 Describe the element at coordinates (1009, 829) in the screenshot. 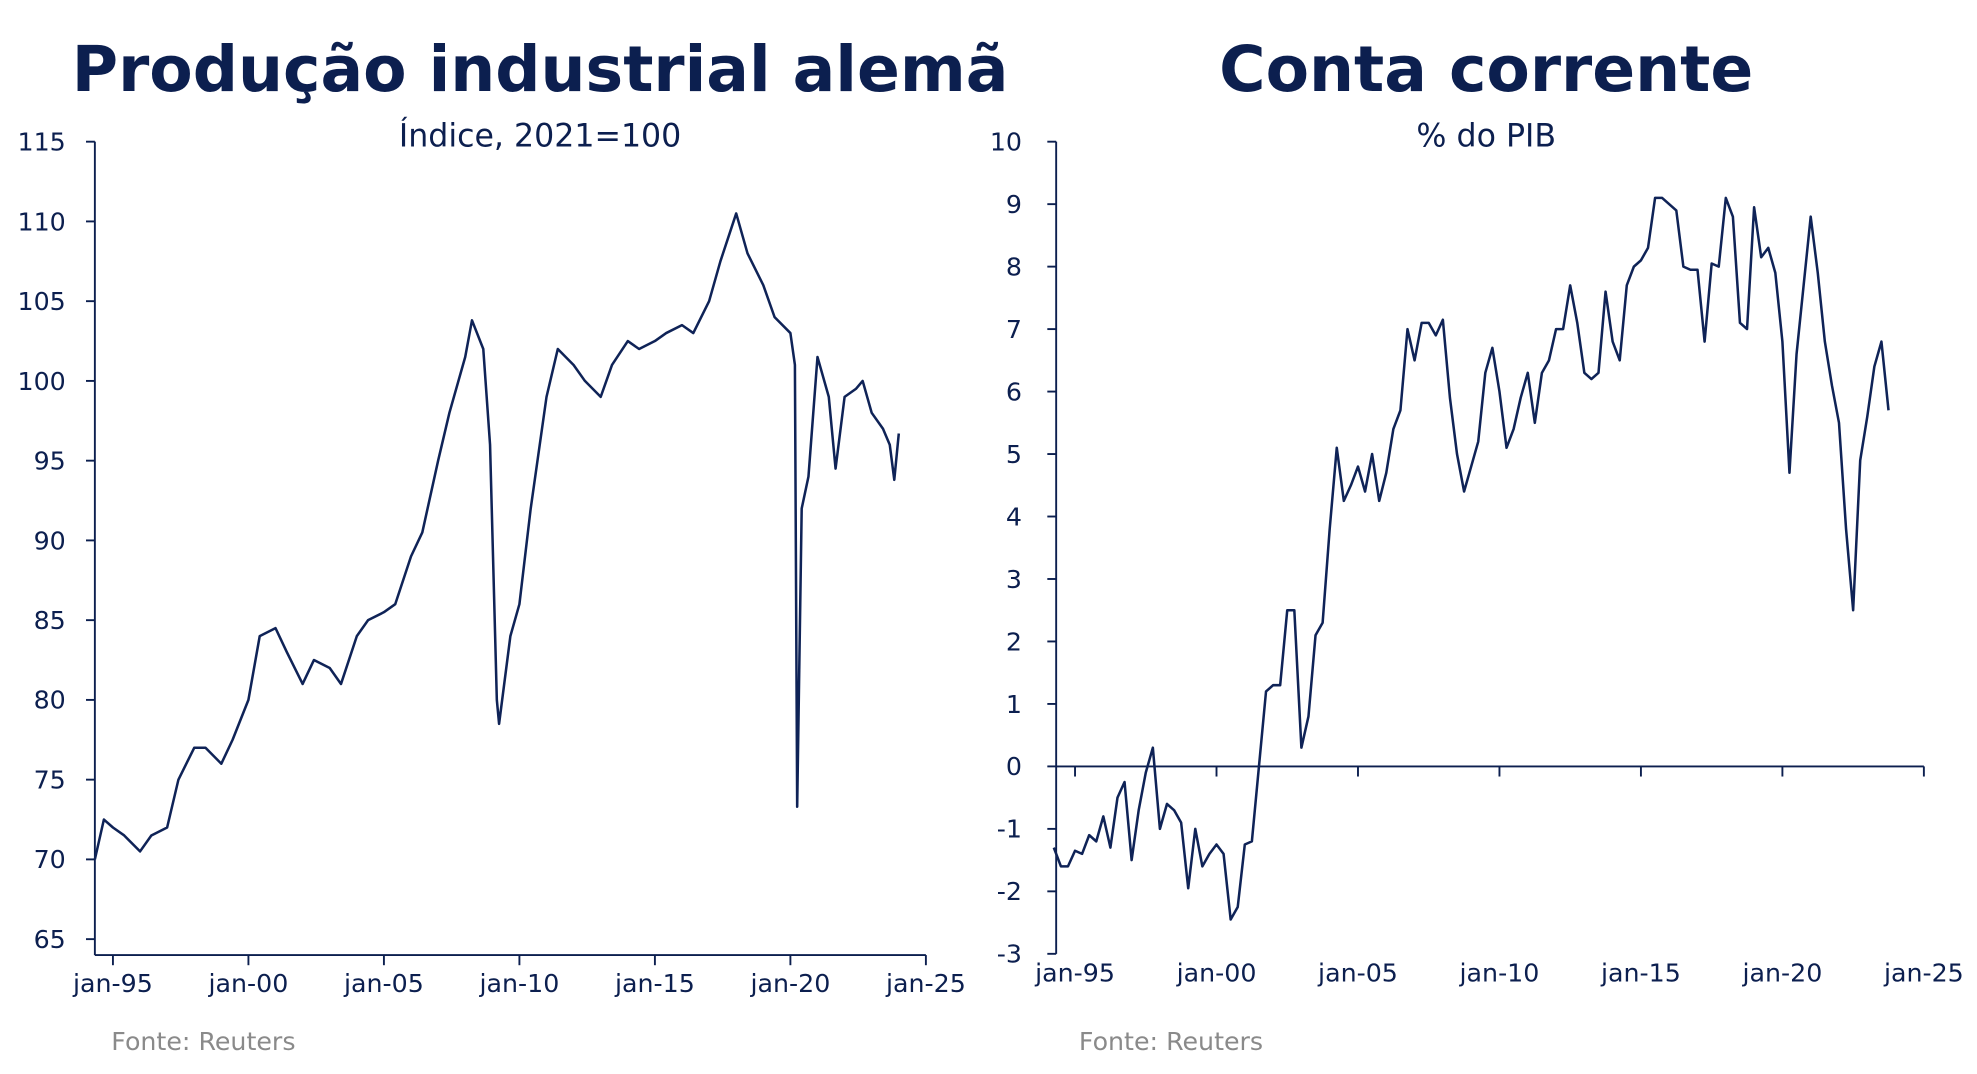

I see `y-tick-label: -1` at that location.